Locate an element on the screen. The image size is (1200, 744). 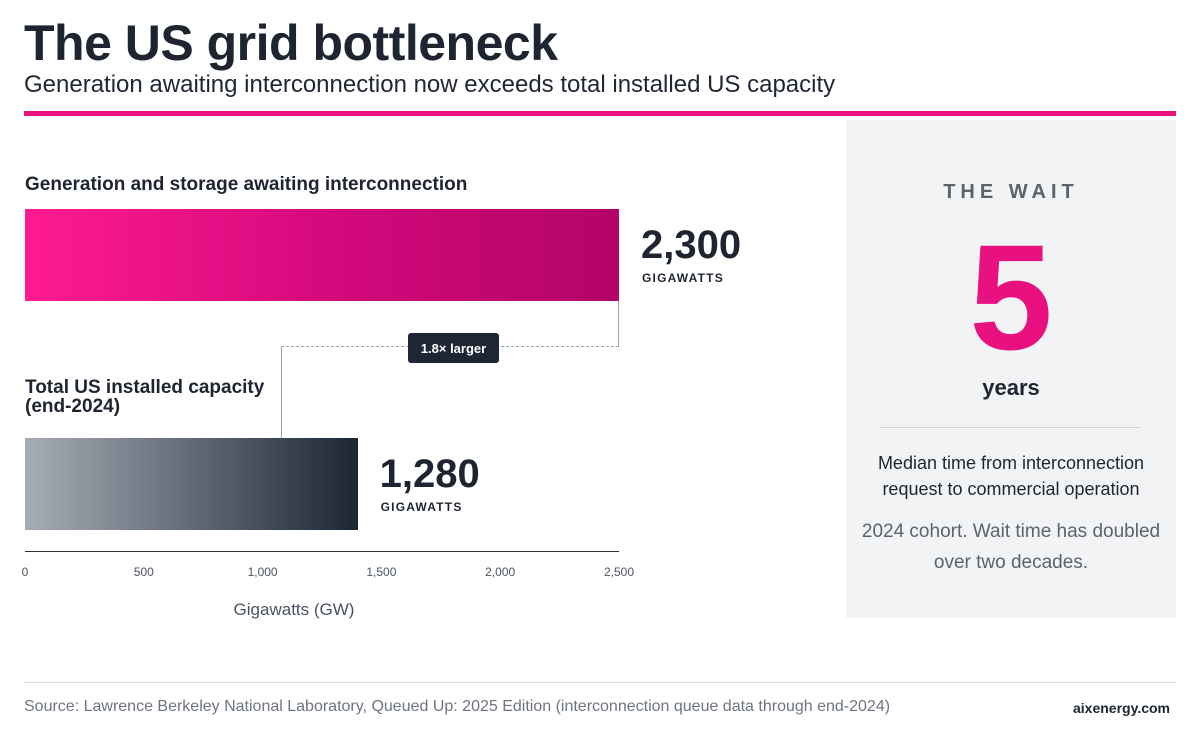
brand-label: aixenergy.com is located at coordinates (1121, 708).